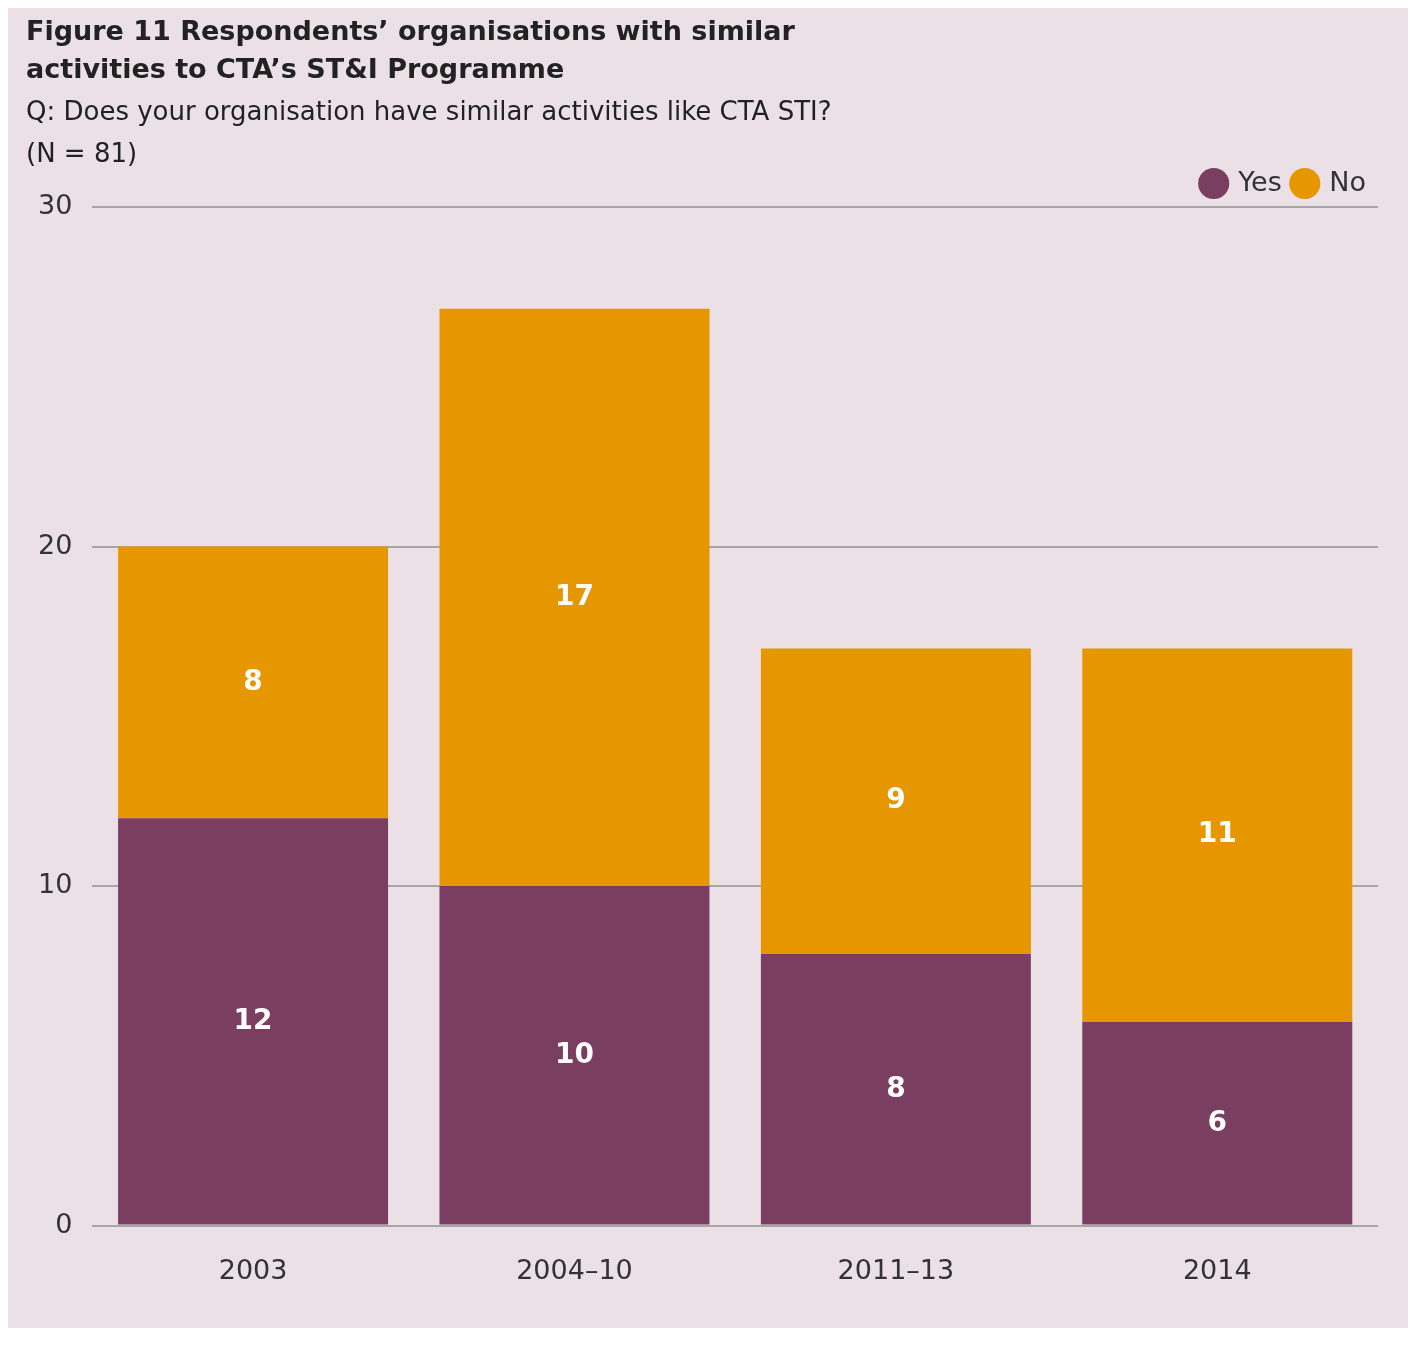  What do you see at coordinates (429, 111) in the screenshot?
I see `chart-subtitle: Q: Does your organisation have similar activities like CTA STI?` at bounding box center [429, 111].